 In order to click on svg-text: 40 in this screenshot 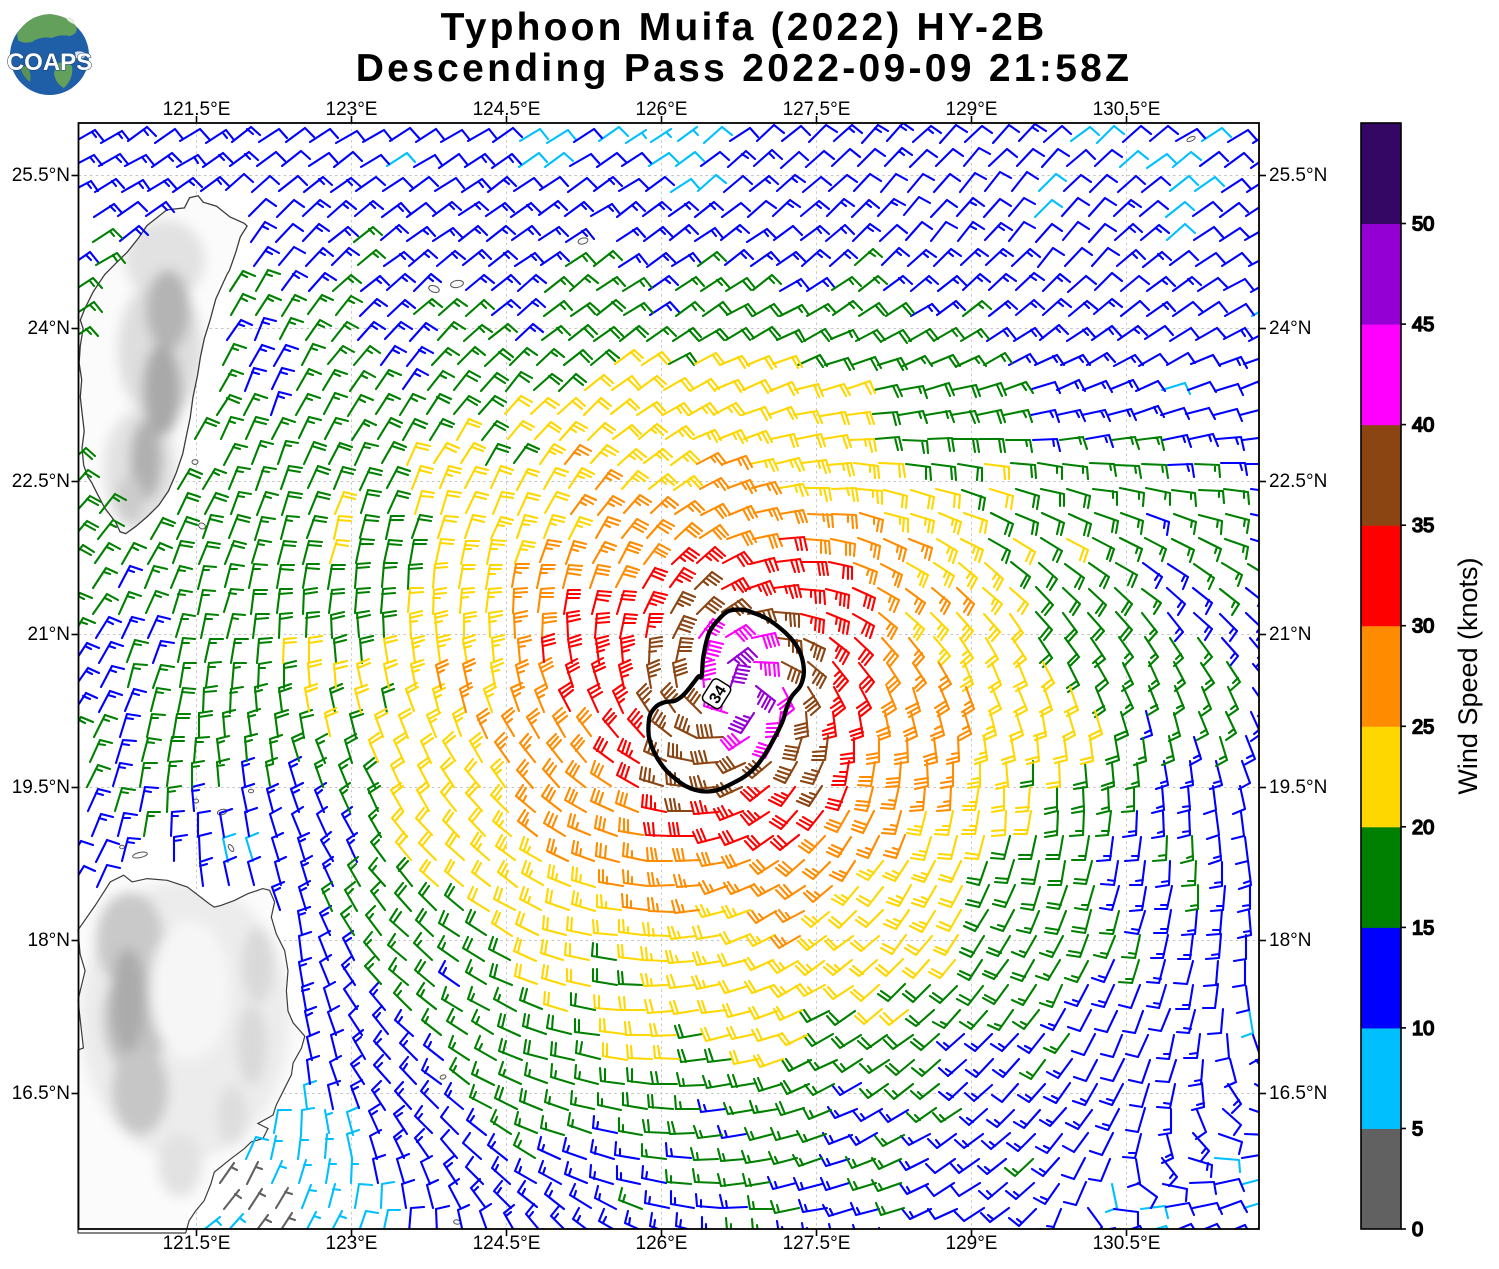, I will do `click(1423, 426)`.